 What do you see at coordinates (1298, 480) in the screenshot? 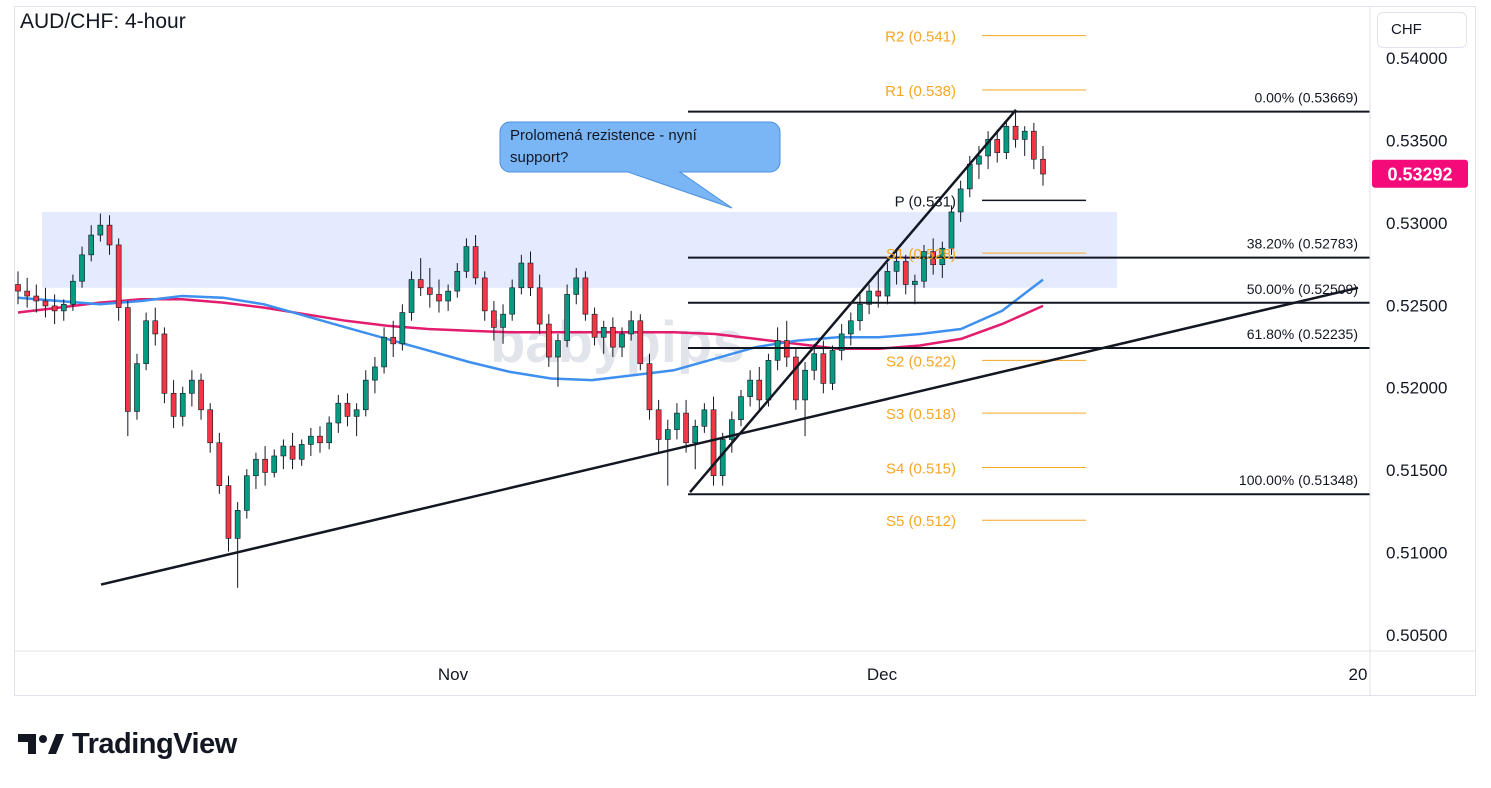
I see `fib-label: 100.00% (0.51348)` at bounding box center [1298, 480].